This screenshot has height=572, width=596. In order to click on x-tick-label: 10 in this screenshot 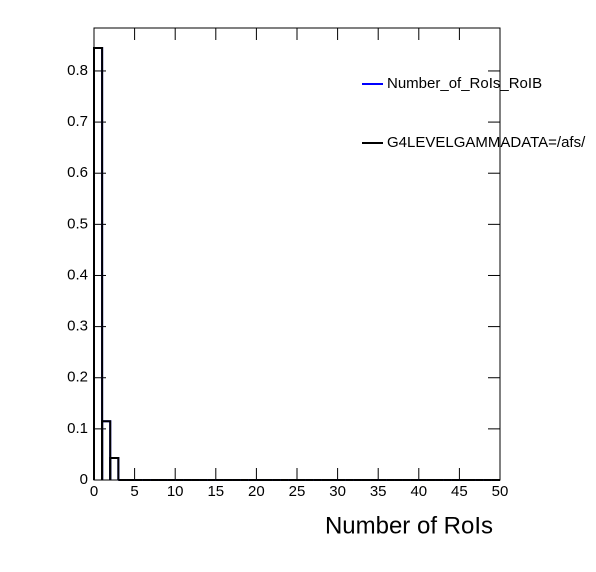, I will do `click(175, 491)`.